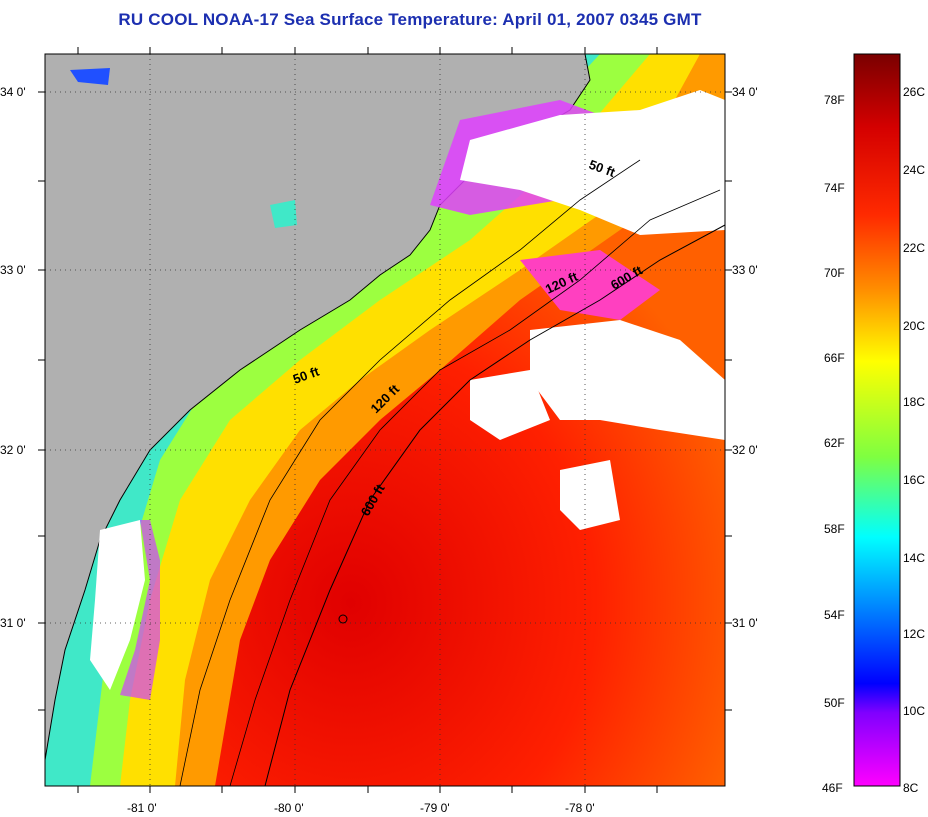 Image resolution: width=928 pixels, height=817 pixels. What do you see at coordinates (361, 808) in the screenshot?
I see `longitude-axis: -81 0' -80 0' -79 0' -78 0'` at bounding box center [361, 808].